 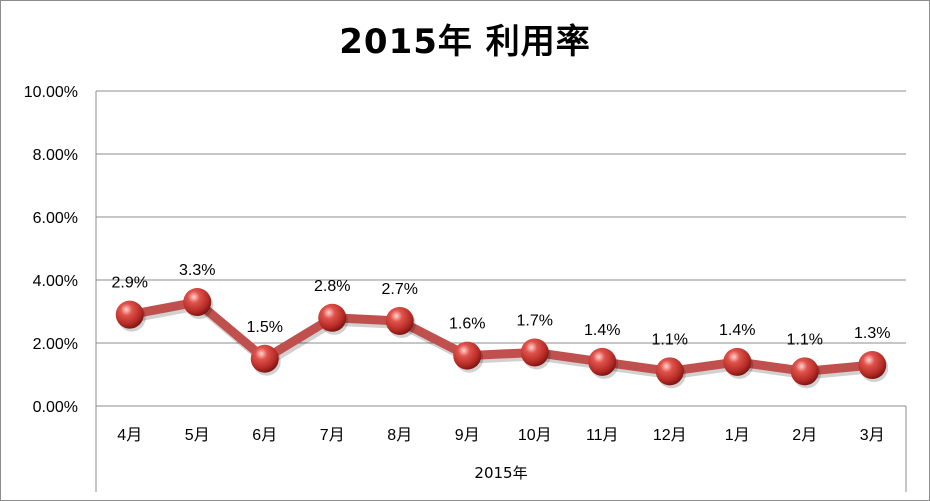 What do you see at coordinates (130, 283) in the screenshot?
I see `data-label: 2.9%` at bounding box center [130, 283].